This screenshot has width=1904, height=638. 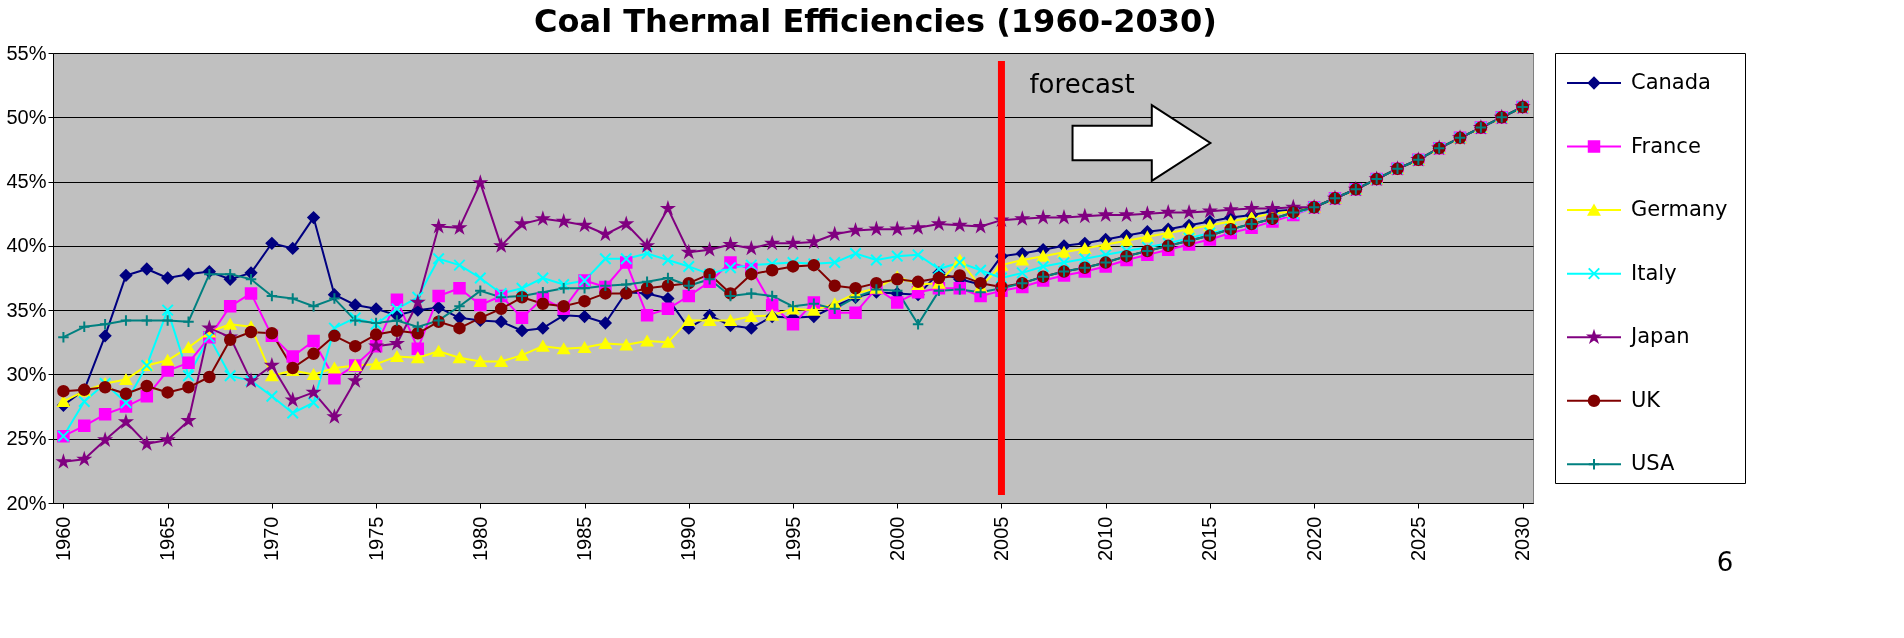 What do you see at coordinates (1646, 399) in the screenshot?
I see `legend-label: UK` at bounding box center [1646, 399].